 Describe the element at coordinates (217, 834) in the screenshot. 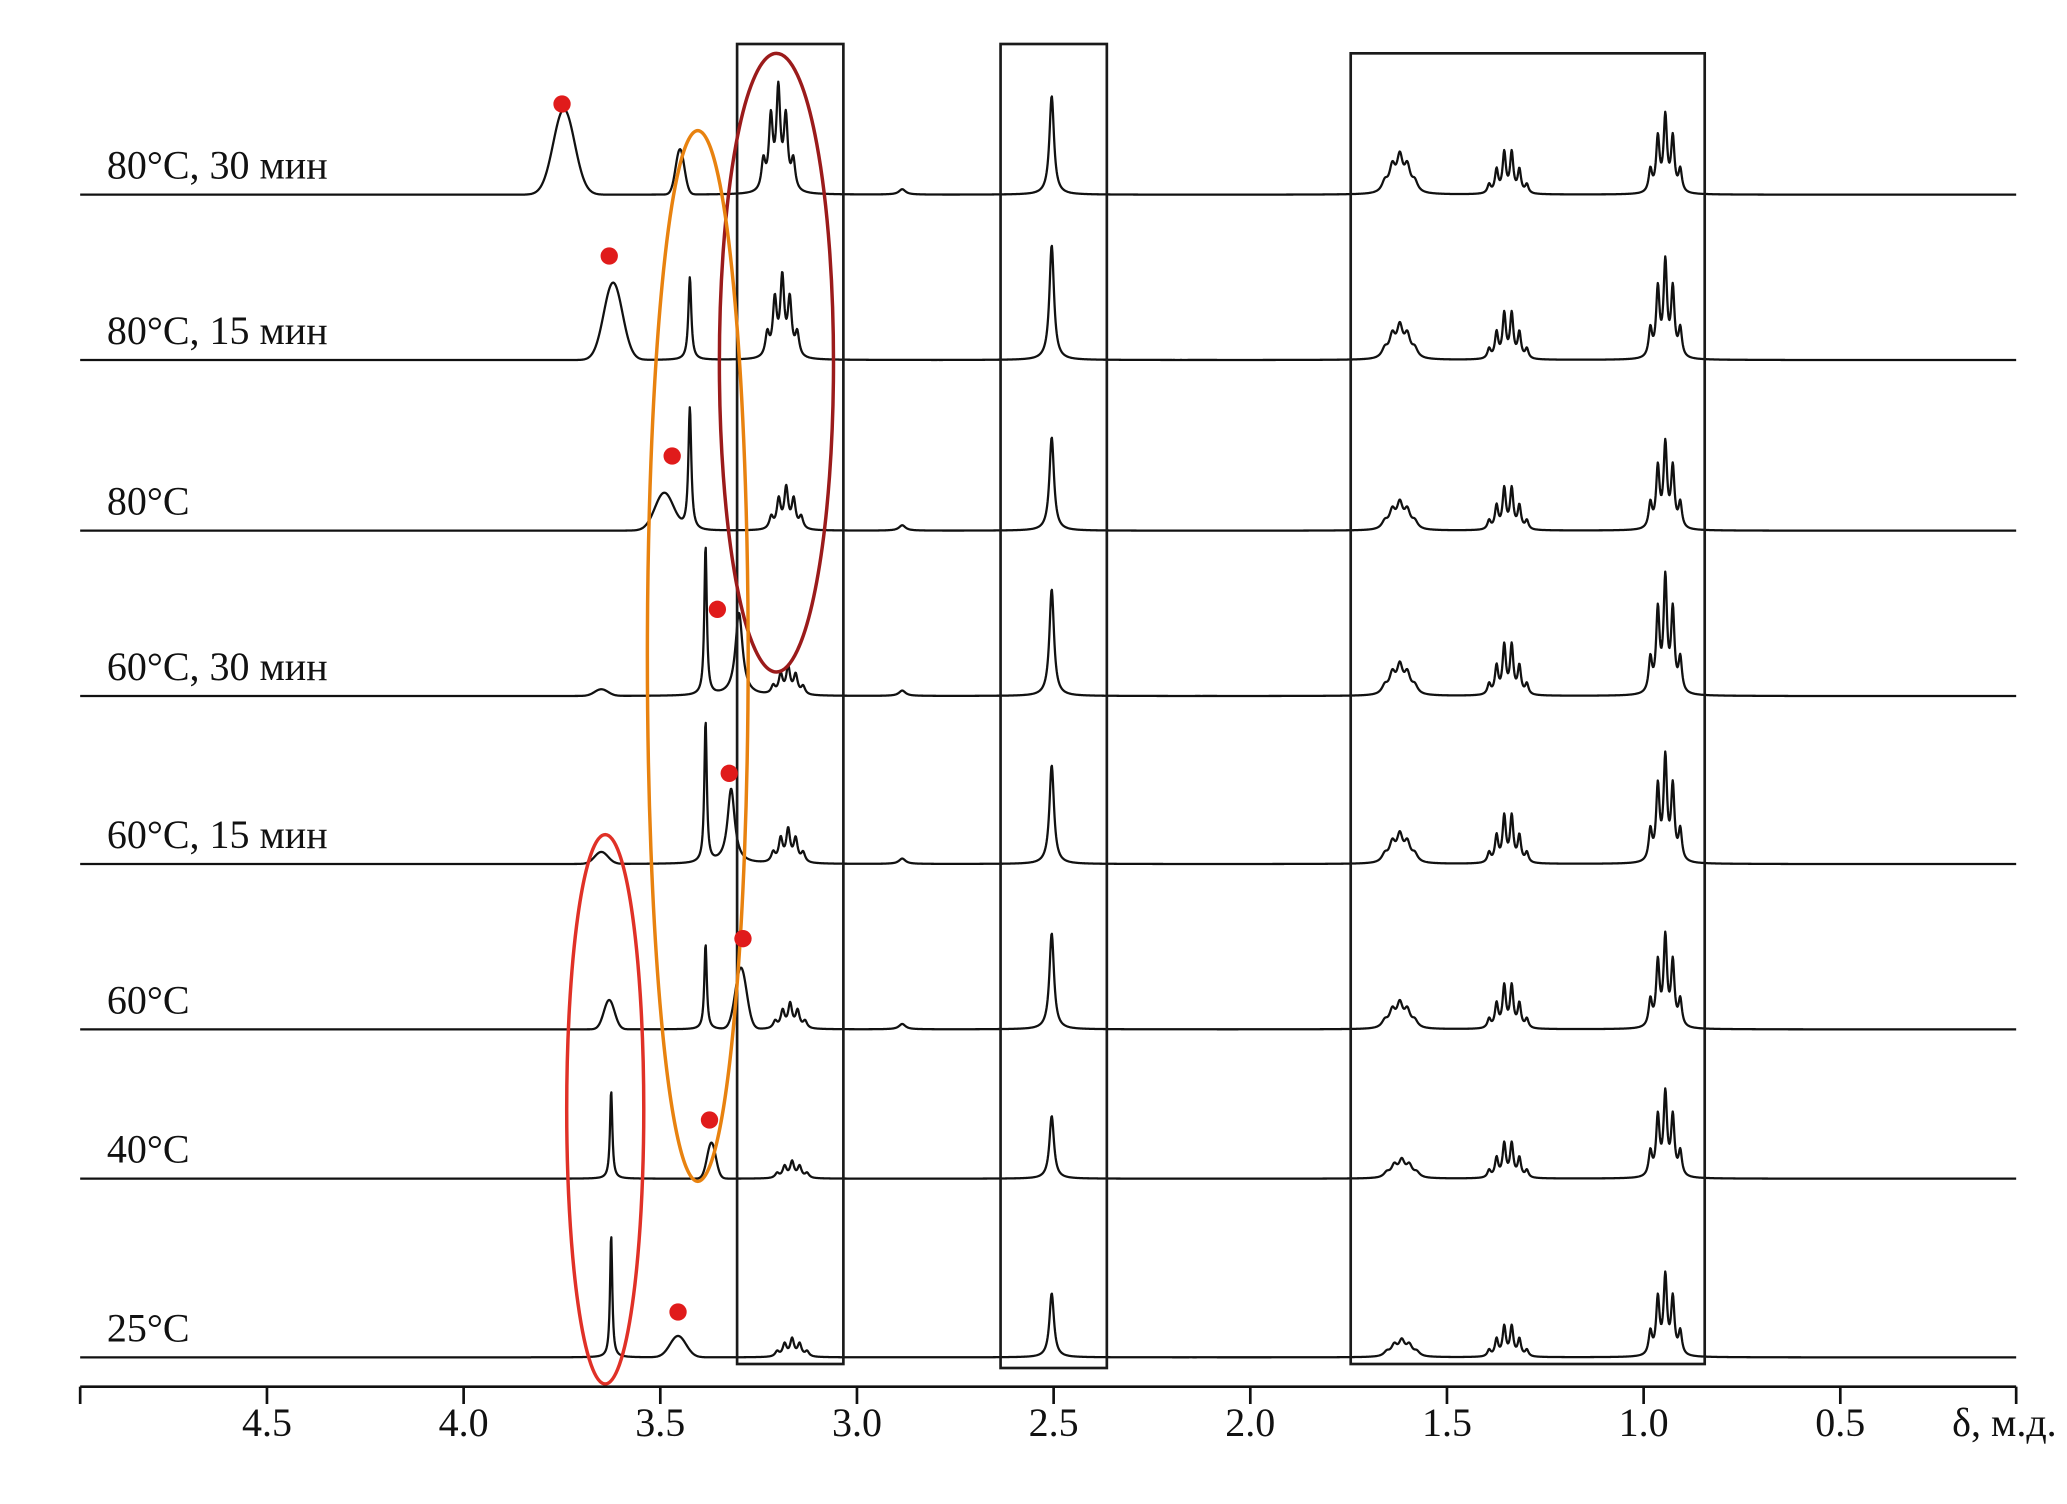

I see `spectrum-label: 60°C, 15 мин` at that location.